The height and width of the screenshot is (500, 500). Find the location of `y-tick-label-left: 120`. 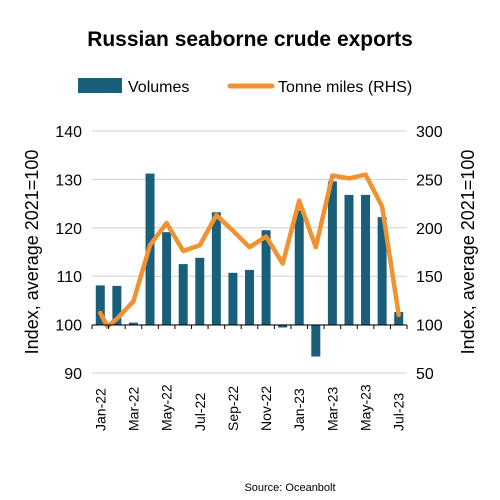

y-tick-label-left: 120 is located at coordinates (68, 229).